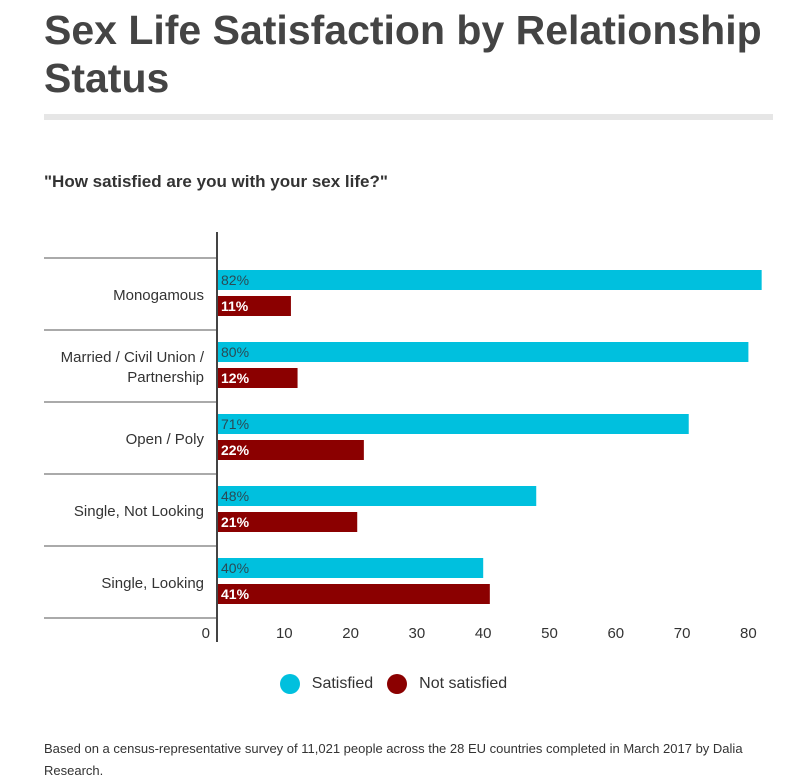 Image resolution: width=787 pixels, height=782 pixels. What do you see at coordinates (235, 280) in the screenshot?
I see `data-label-satisfied: 82%` at bounding box center [235, 280].